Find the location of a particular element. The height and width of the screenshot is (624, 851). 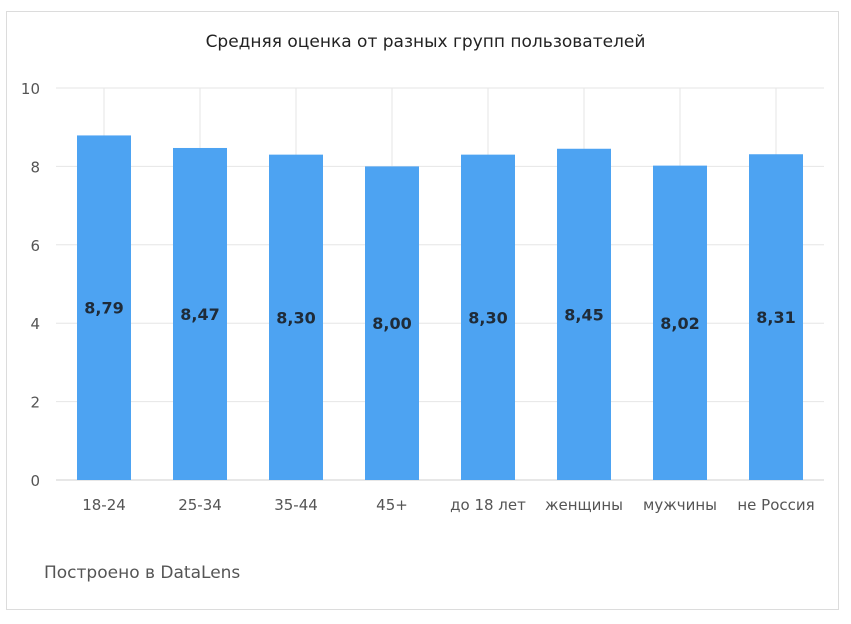

data-label: 8,45 is located at coordinates (583, 314).